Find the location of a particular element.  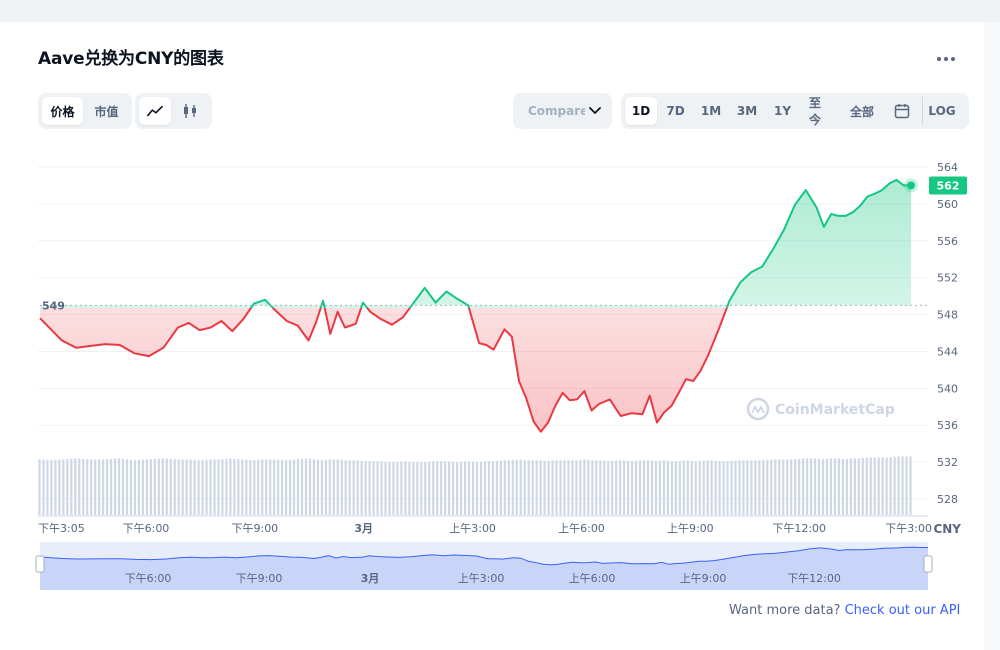

tab-market-cap: 市值 is located at coordinates (106, 111).